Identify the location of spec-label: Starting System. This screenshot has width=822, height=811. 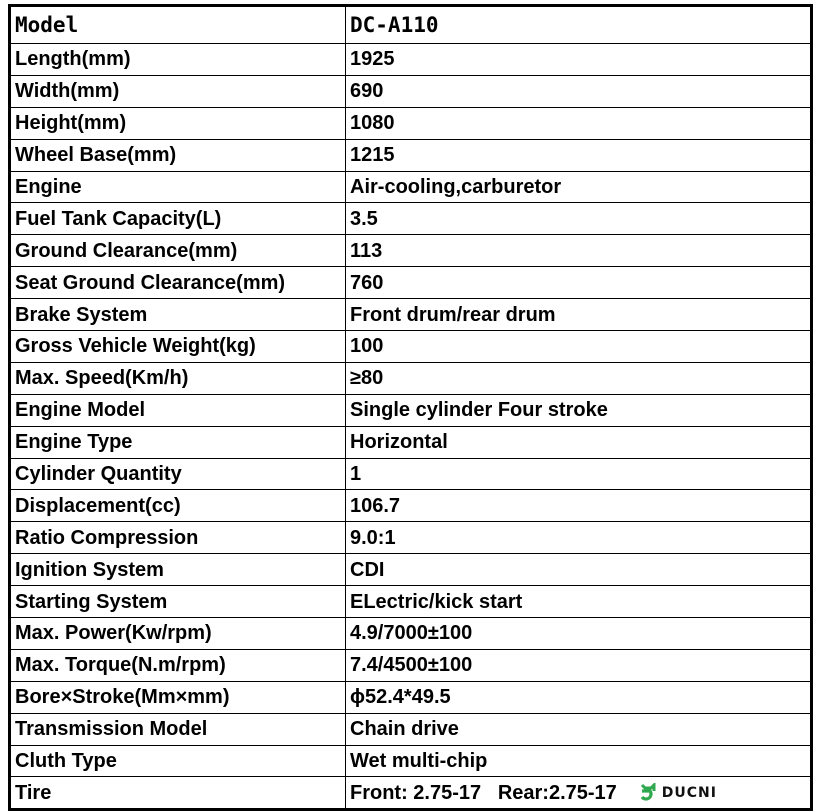
(177, 602).